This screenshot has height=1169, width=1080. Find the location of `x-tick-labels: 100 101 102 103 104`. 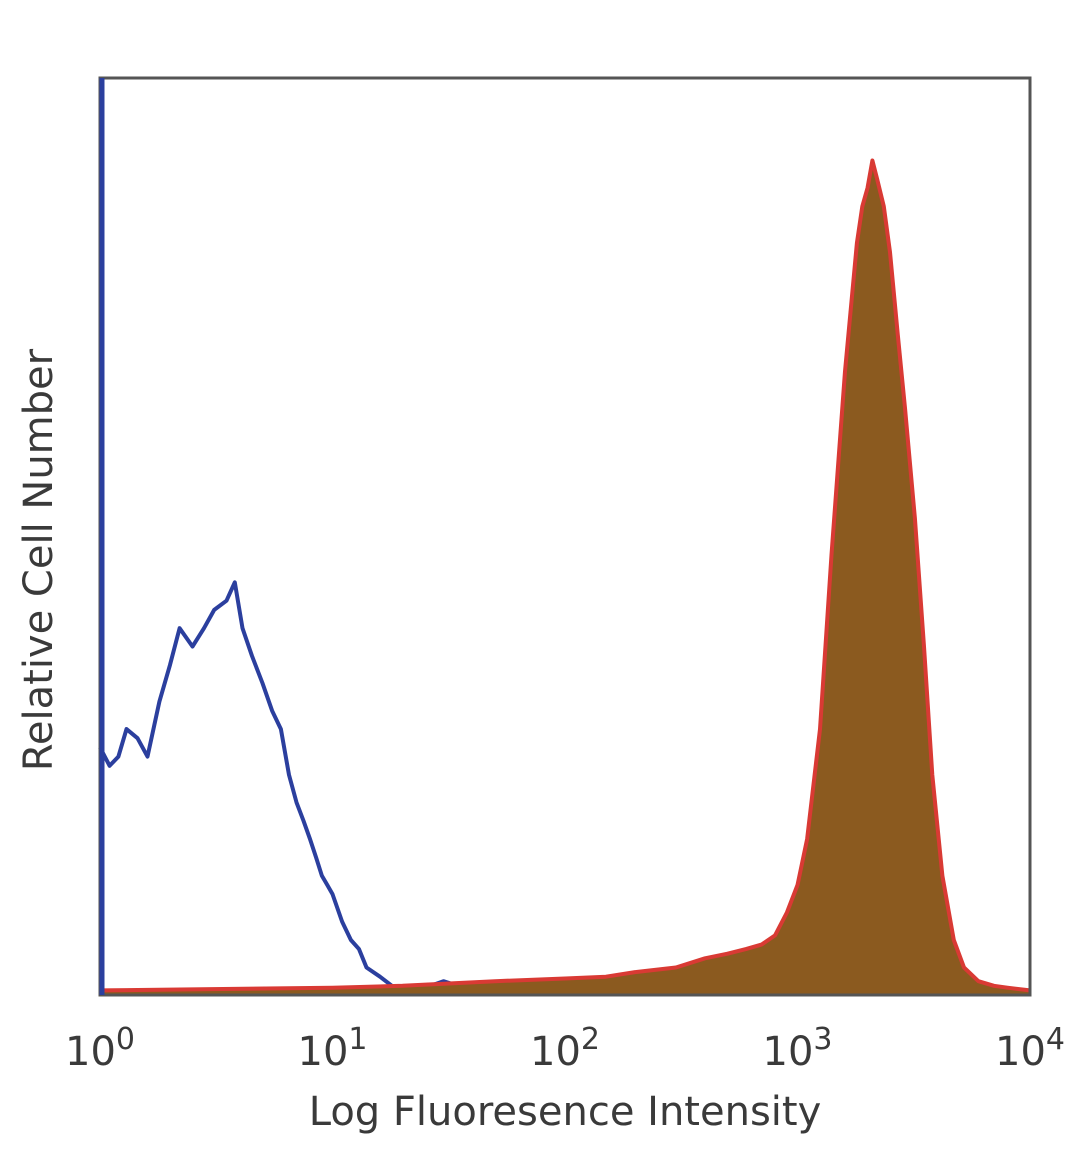

x-tick-labels: 100 101 102 103 104 is located at coordinates (565, 1048).